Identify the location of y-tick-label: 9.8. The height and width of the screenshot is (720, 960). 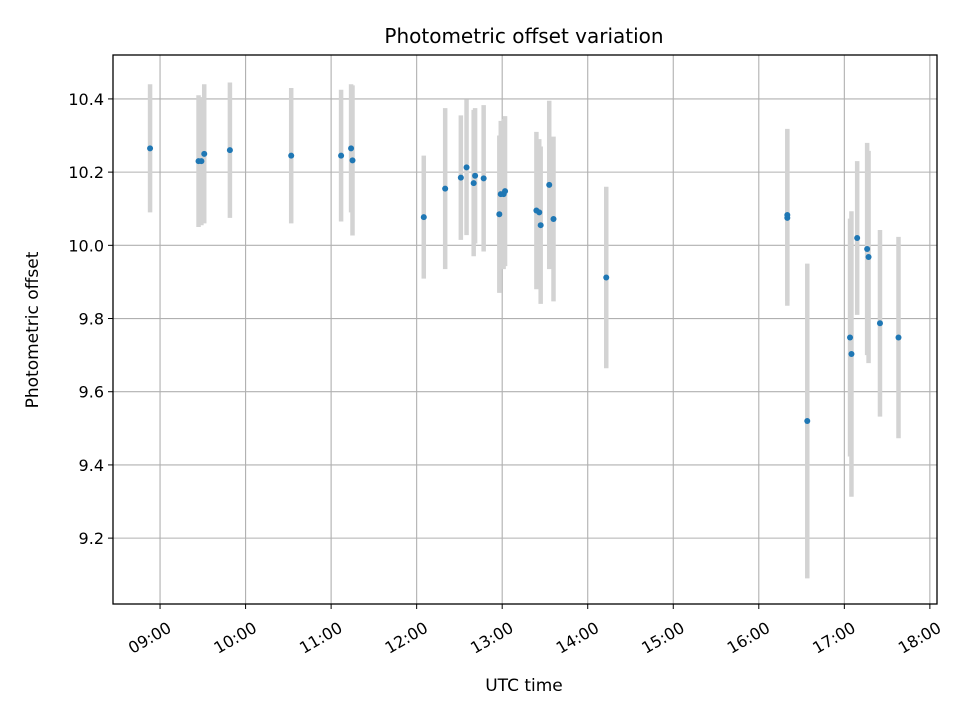
(91, 319).